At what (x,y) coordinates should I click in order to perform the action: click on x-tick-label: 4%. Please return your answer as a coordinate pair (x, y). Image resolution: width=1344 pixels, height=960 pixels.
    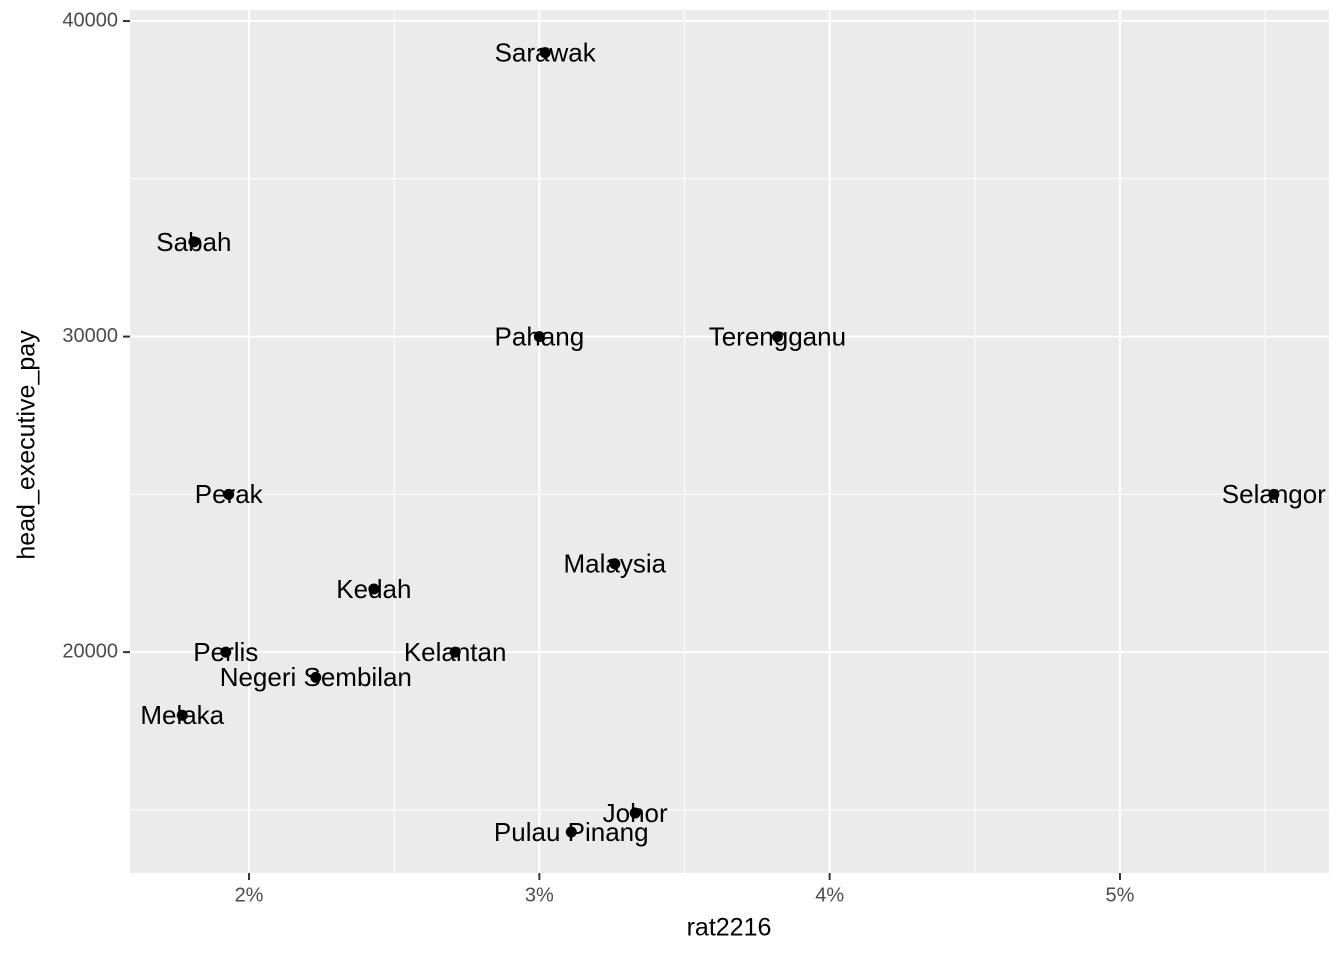
    Looking at the image, I should click on (829, 895).